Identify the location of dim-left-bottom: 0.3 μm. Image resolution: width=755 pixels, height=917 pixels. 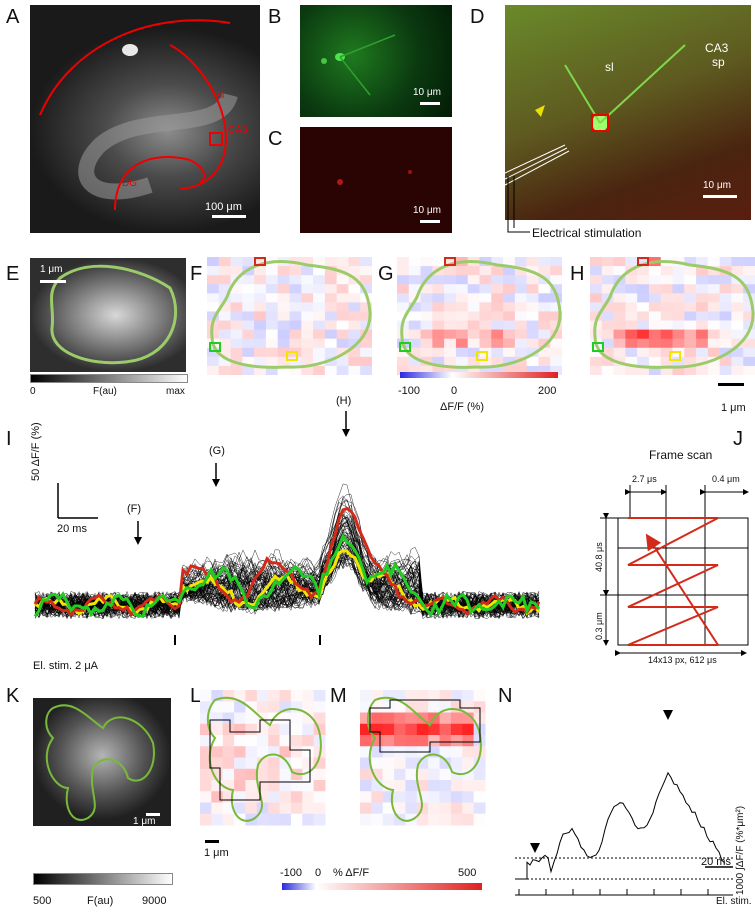
(599, 626).